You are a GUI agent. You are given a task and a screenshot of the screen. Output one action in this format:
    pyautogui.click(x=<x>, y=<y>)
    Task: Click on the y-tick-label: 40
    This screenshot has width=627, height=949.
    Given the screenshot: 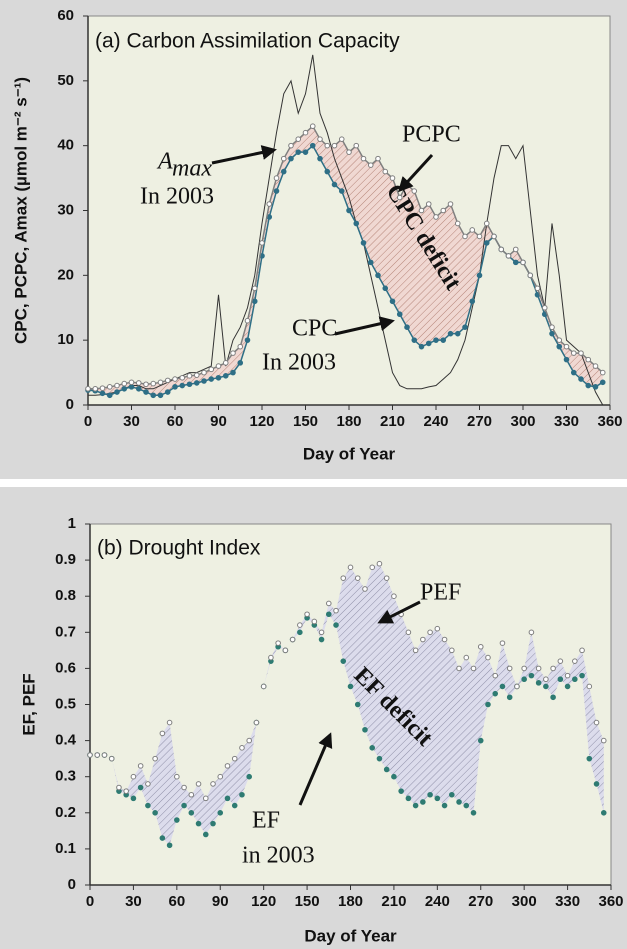 What is the action you would take?
    pyautogui.click(x=65, y=145)
    